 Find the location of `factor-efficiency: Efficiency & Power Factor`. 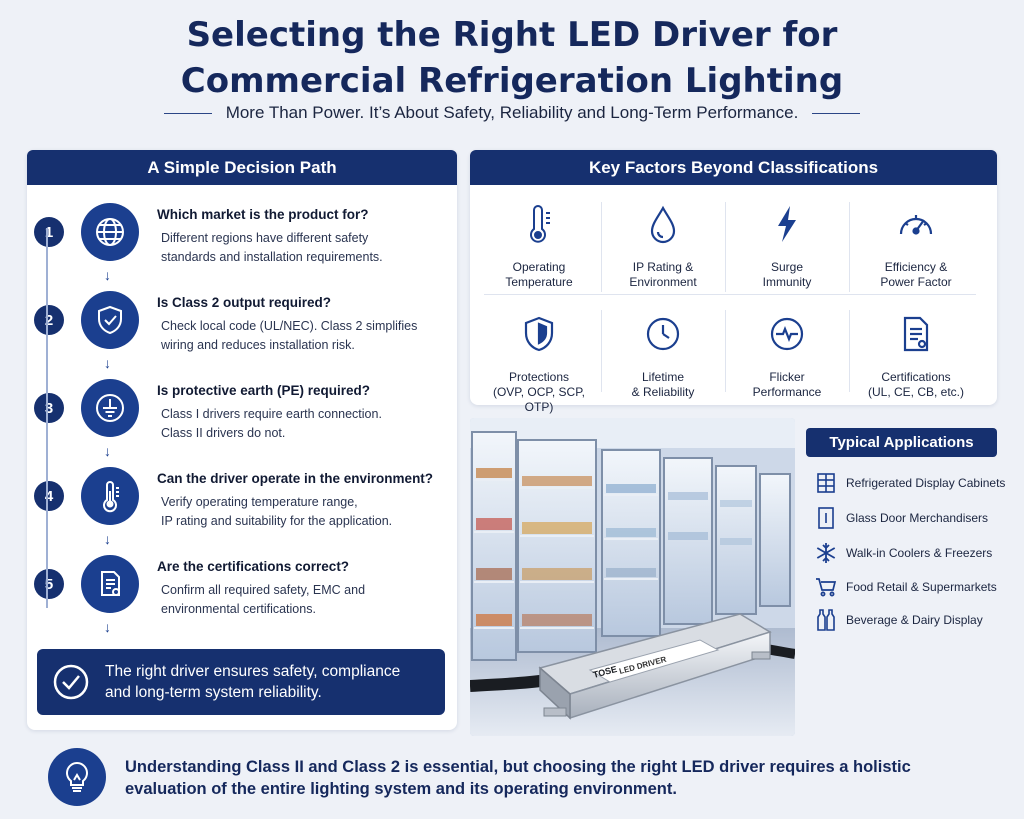

factor-efficiency: Efficiency & Power Factor is located at coordinates (916, 246).